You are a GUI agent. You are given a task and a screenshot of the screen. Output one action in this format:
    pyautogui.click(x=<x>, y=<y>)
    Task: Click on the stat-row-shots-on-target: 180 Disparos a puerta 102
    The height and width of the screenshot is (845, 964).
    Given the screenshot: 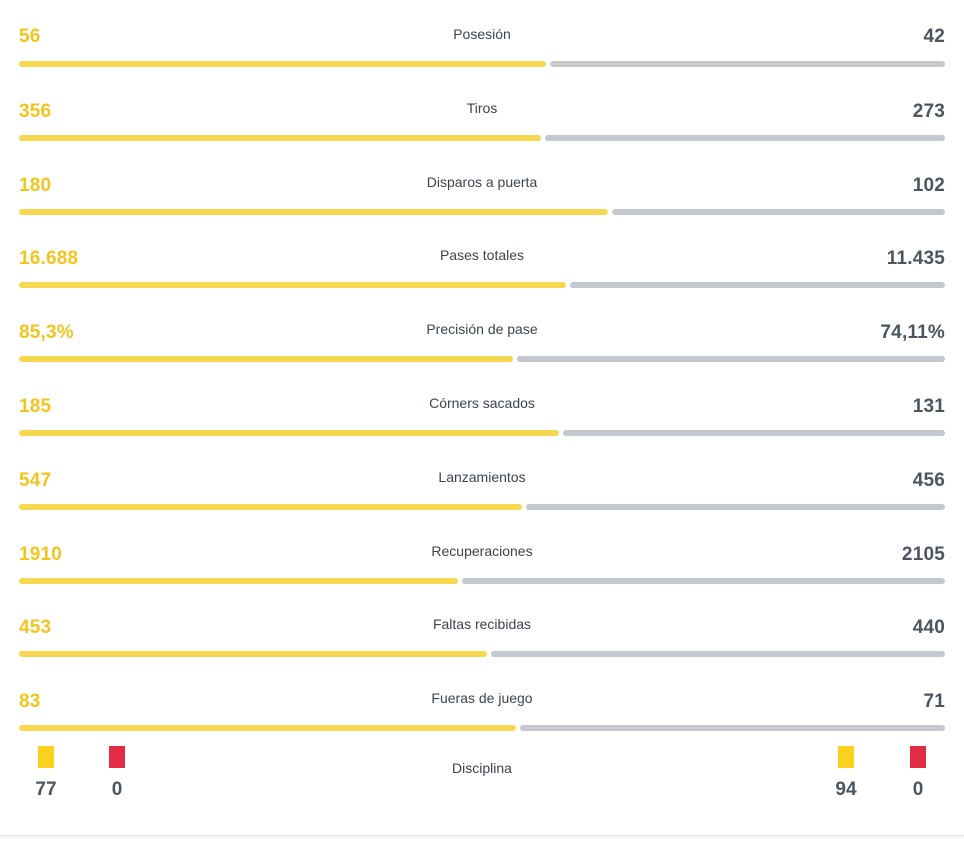 What is the action you would take?
    pyautogui.click(x=482, y=185)
    